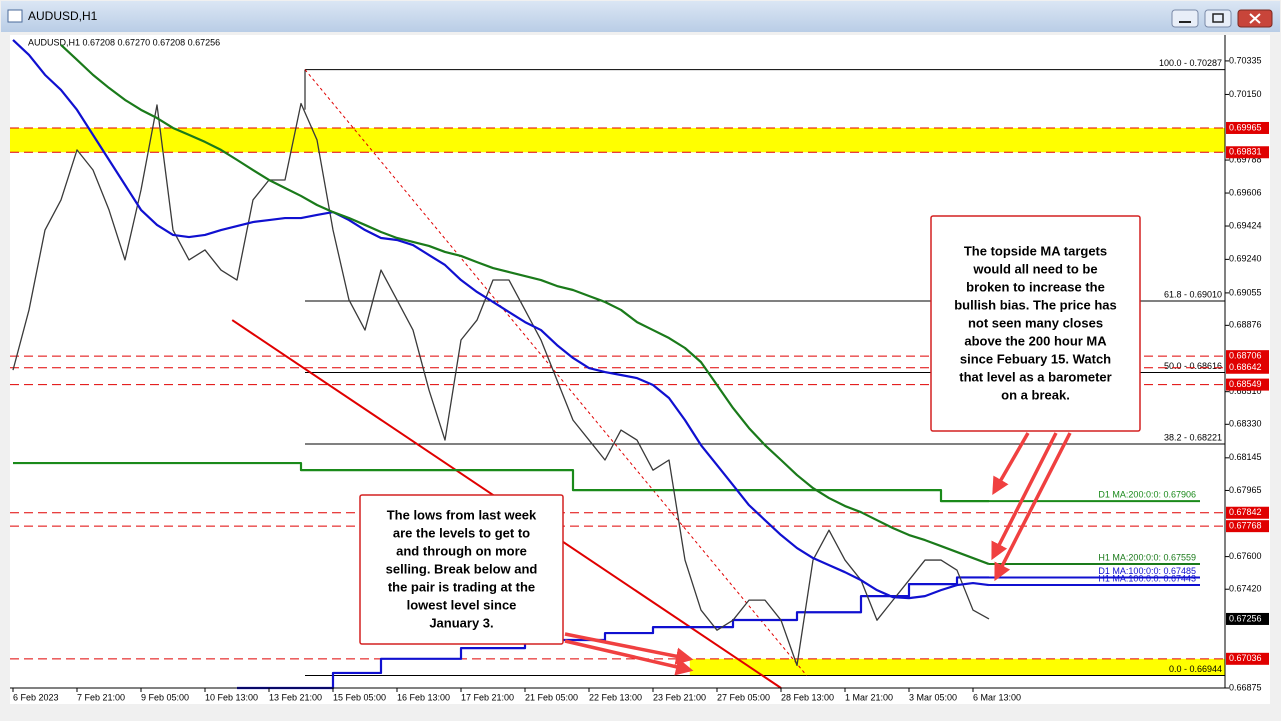 This screenshot has width=1281, height=726. What do you see at coordinates (1147, 578) in the screenshot?
I see `ma-label: H1 MA:100:0:0: 0.67443` at bounding box center [1147, 578].